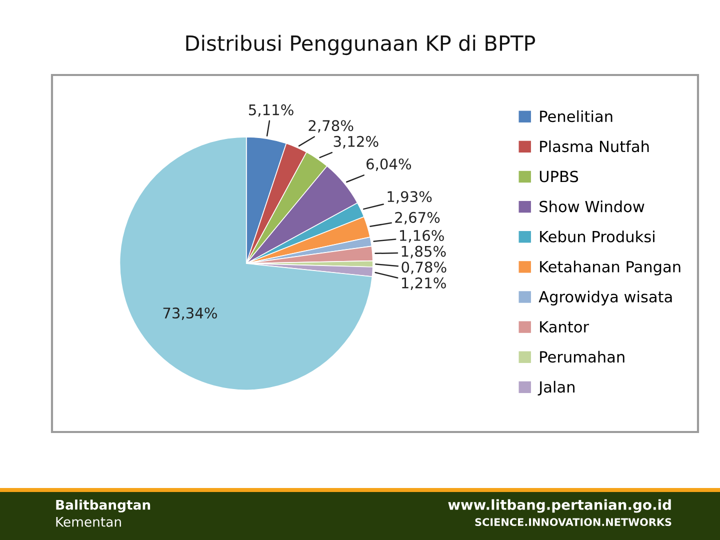 The width and height of the screenshot is (720, 540). Describe the element at coordinates (389, 165) in the screenshot. I see `data-label: 6,04%` at that location.